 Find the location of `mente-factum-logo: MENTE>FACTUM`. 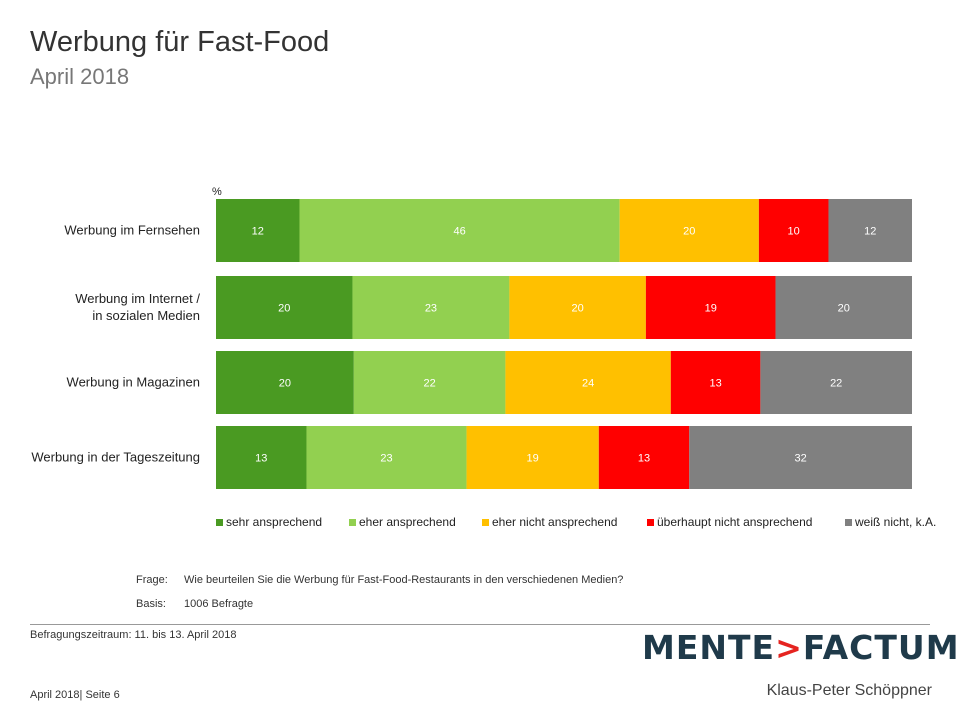

mente-factum-logo: MENTE>FACTUM is located at coordinates (801, 647).